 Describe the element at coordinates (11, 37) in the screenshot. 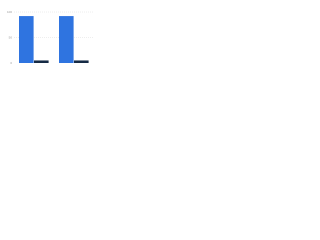

I see `y-tick-label: 50` at that location.